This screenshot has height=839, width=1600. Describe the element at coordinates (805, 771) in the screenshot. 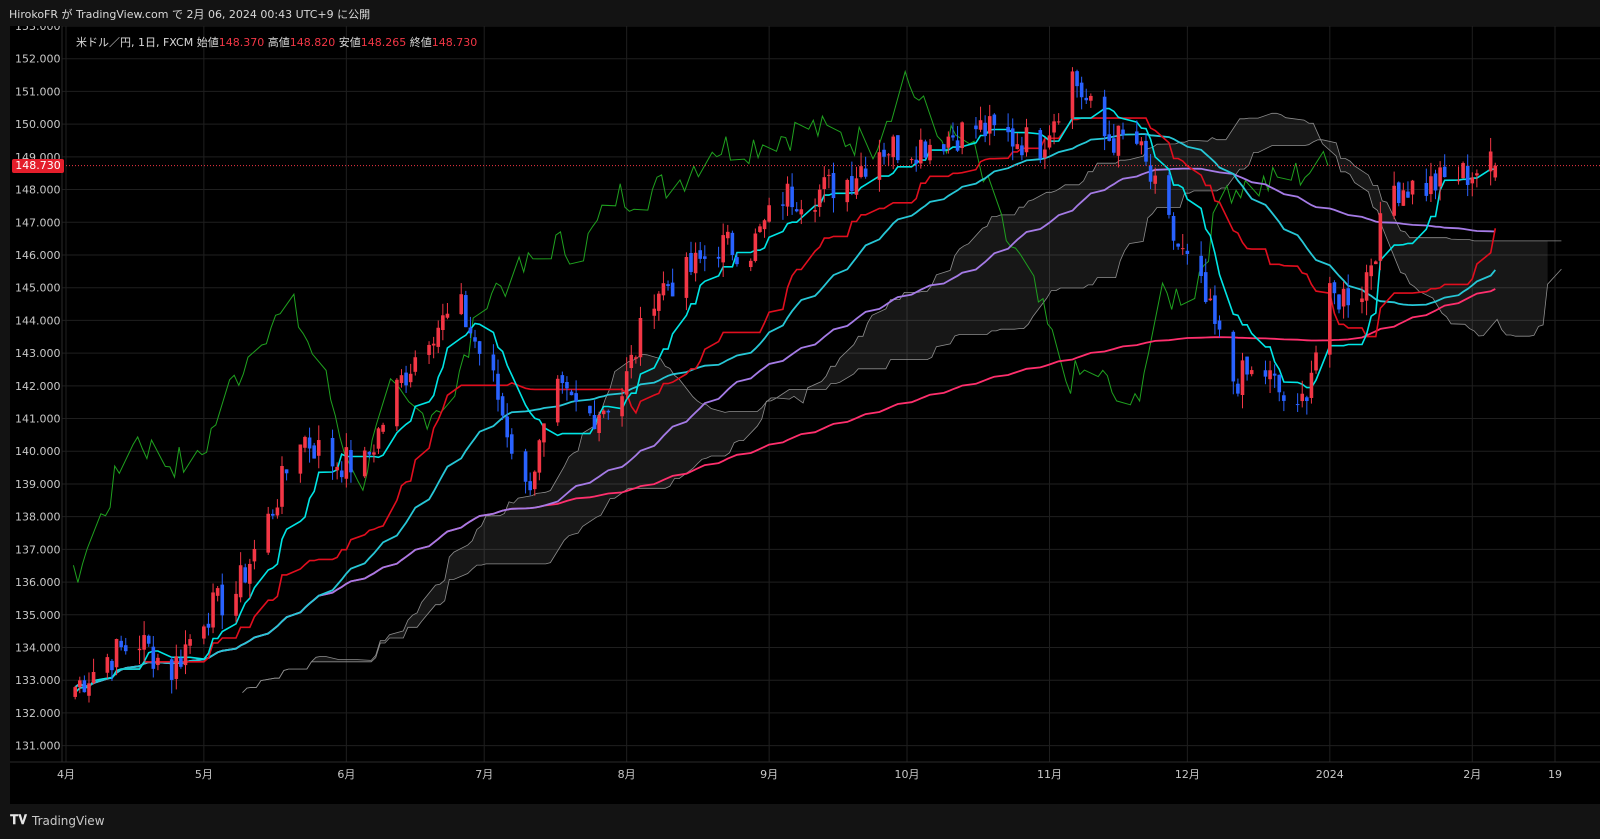

I see `time-axis: 4月 5月 6月 7月 8月 9月 10月 11月 12月 2024 2月 19` at that location.